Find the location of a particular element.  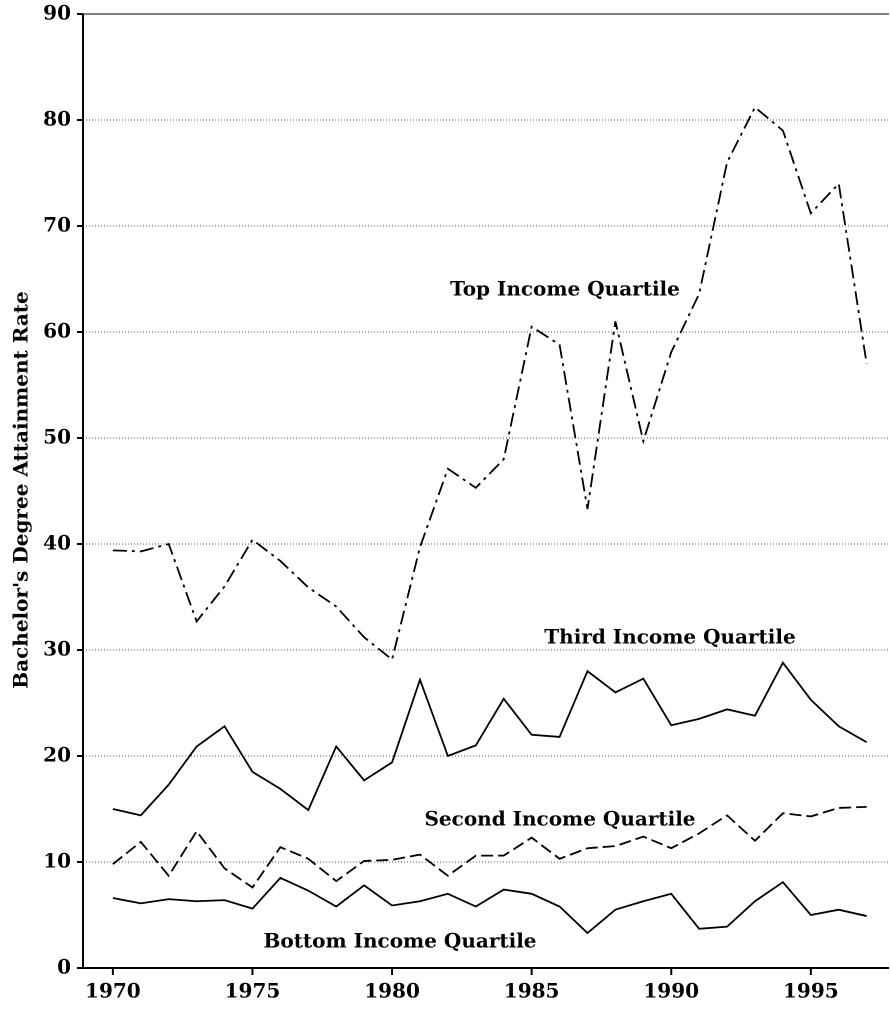

y-tick-label: 80 is located at coordinates (57, 119).